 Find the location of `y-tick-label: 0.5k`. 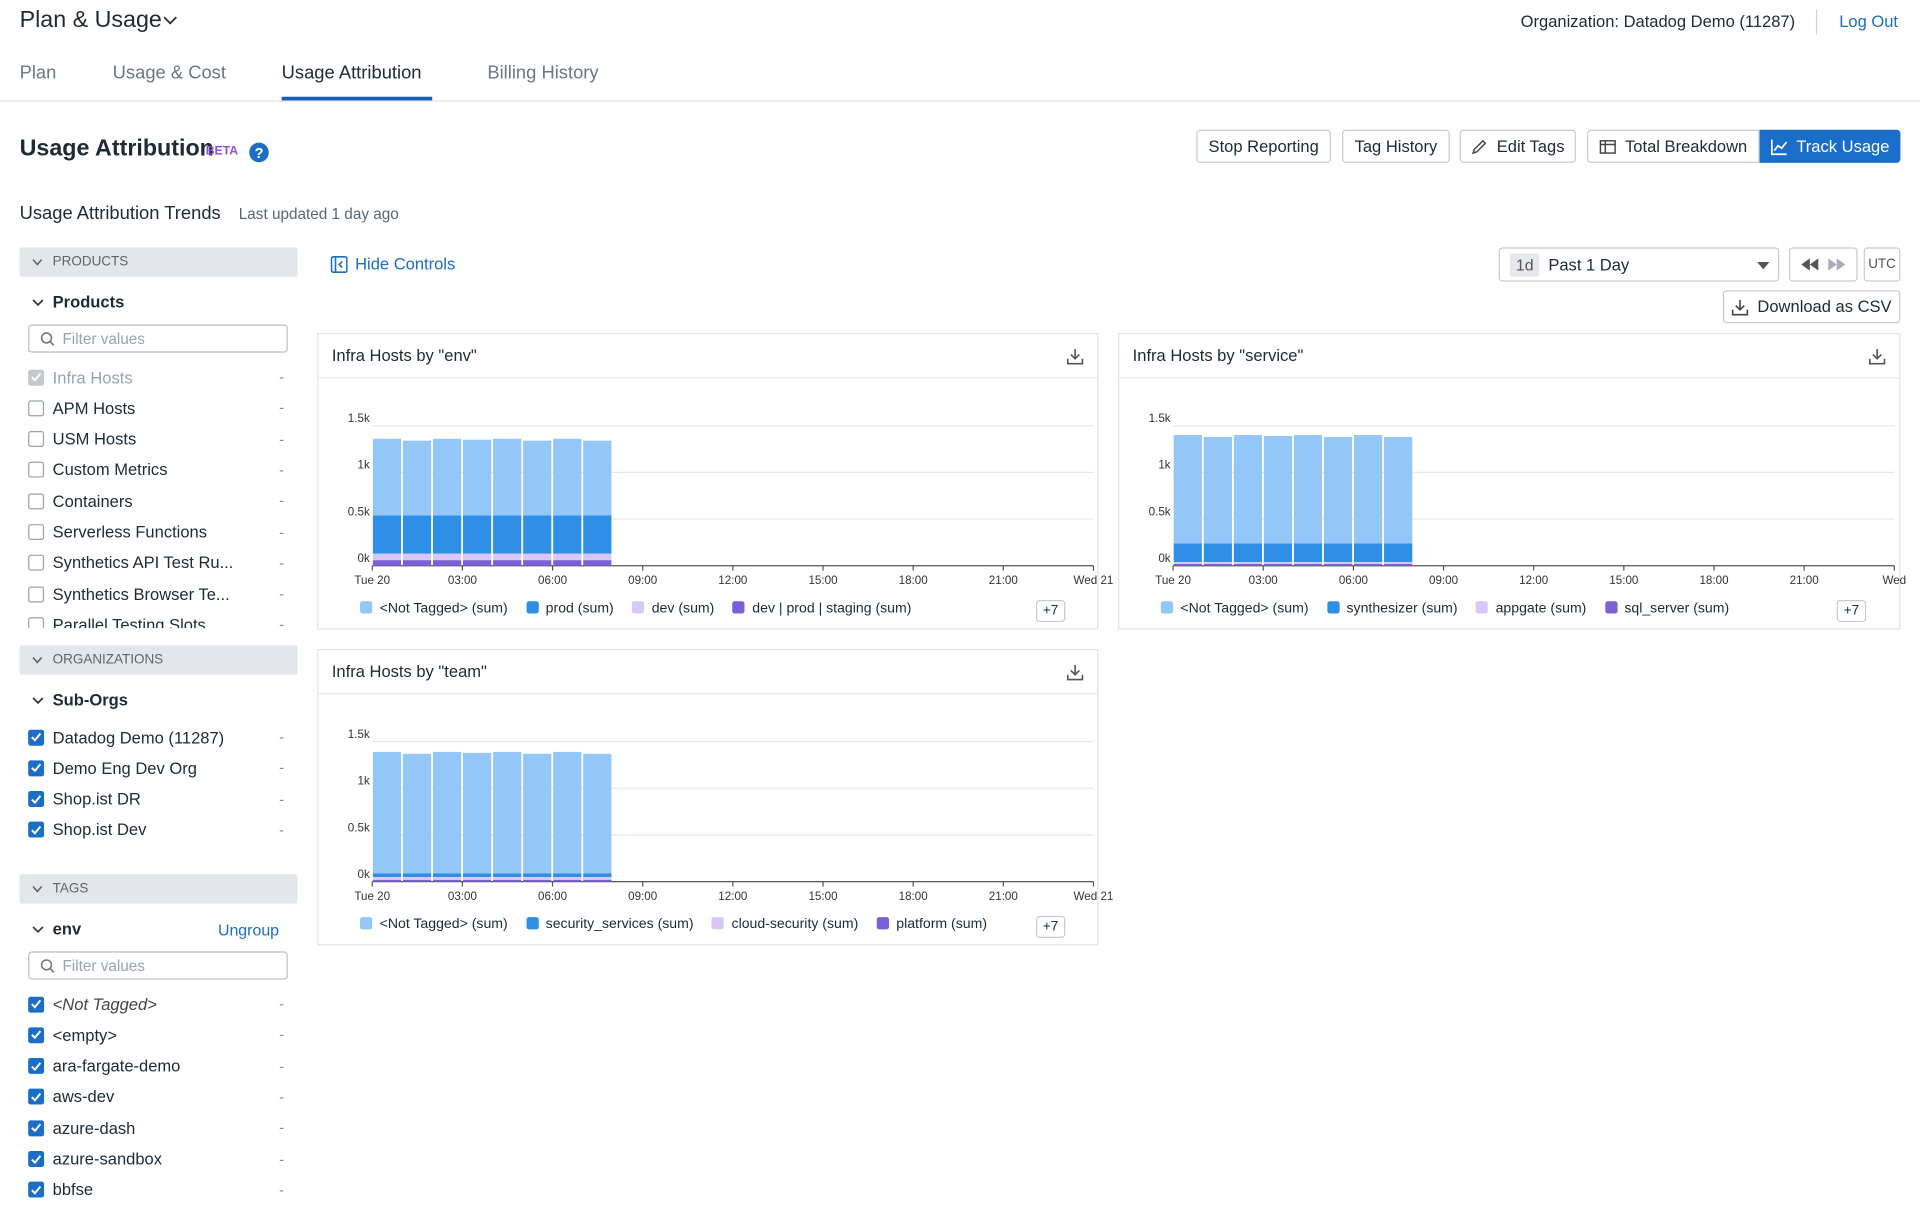

y-tick-label: 0.5k is located at coordinates (359, 827).